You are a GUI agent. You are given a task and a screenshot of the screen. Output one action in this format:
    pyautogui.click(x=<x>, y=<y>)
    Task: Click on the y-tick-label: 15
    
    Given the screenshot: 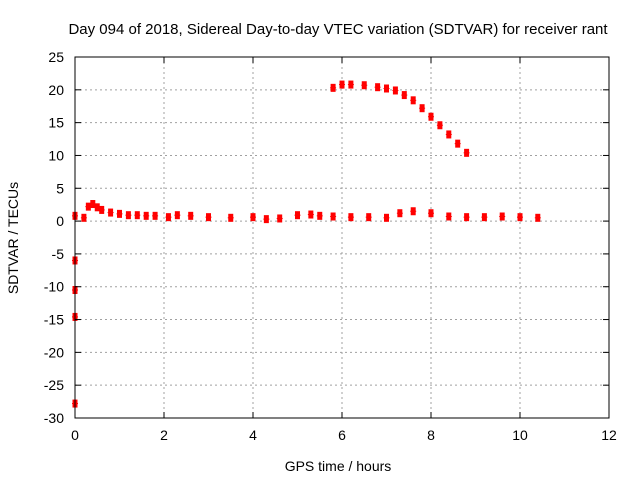 What is the action you would take?
    pyautogui.click(x=56, y=123)
    